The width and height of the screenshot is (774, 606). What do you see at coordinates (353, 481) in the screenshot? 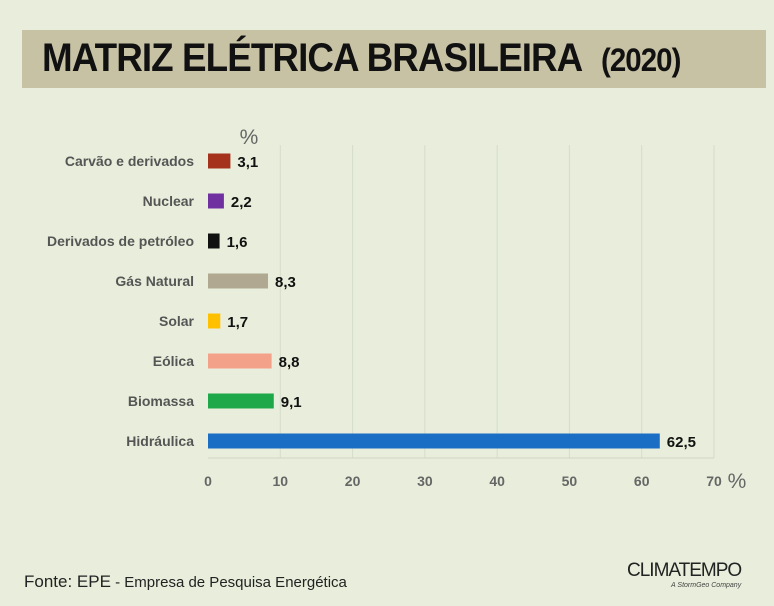
I see `x-tick-label: 20` at bounding box center [353, 481].